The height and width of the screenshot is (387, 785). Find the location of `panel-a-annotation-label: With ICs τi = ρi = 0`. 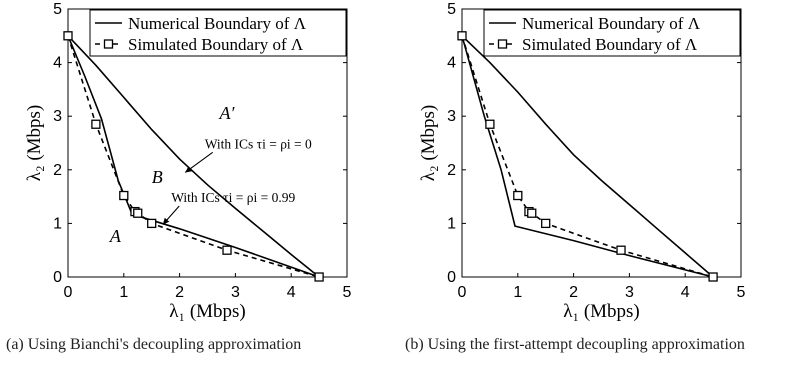

panel-a-annotation-label: With ICs τi = ρi = 0 is located at coordinates (258, 143).